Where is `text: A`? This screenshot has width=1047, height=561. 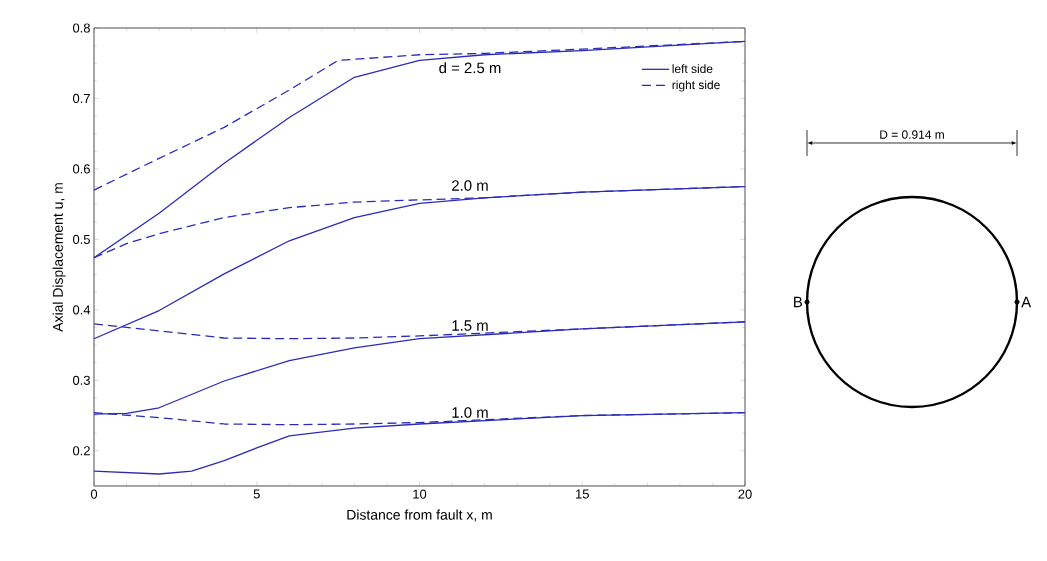 text: A is located at coordinates (1026, 302).